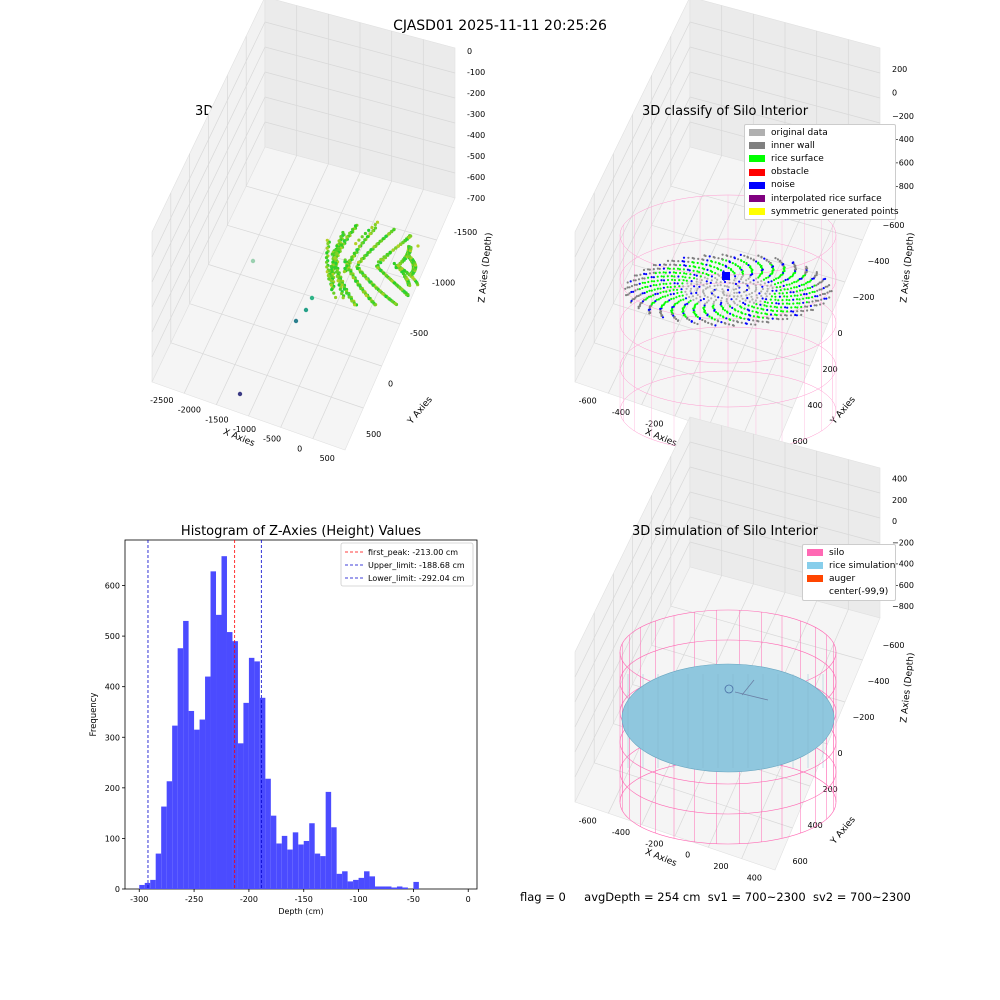 Image resolution: width=1000 pixels, height=1000 pixels. I want to click on y-tick-label: -1000, so click(443, 283).